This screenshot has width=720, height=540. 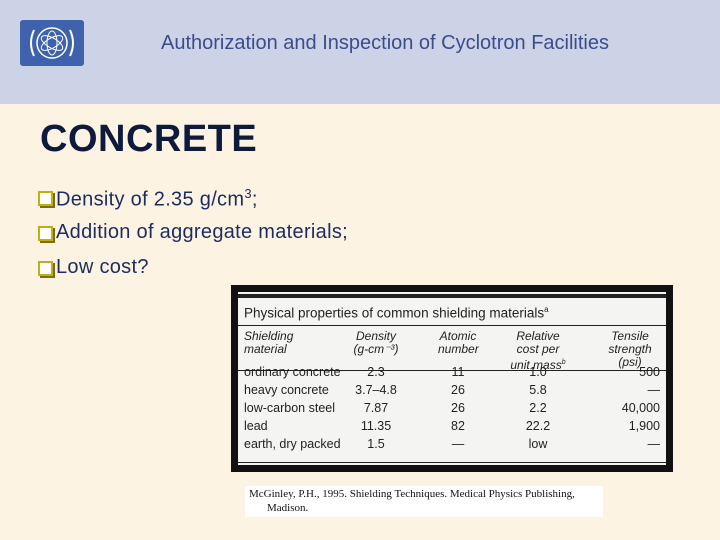 What do you see at coordinates (563, 362) in the screenshot?
I see `header-note: b` at bounding box center [563, 362].